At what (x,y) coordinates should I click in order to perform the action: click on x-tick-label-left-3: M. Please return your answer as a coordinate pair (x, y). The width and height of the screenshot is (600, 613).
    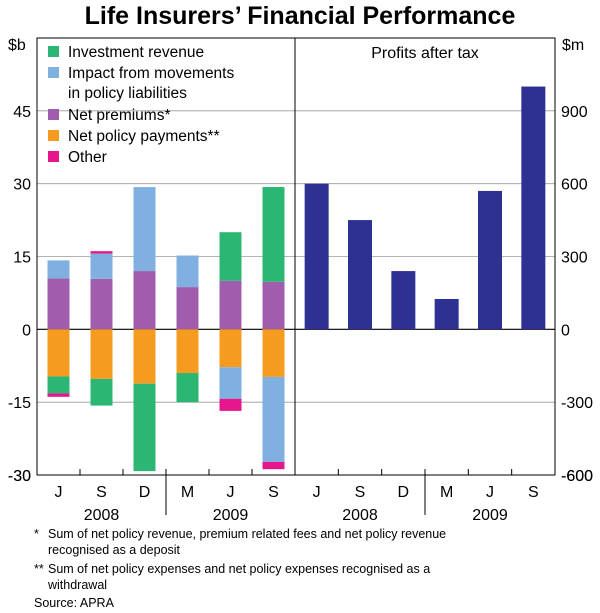
    Looking at the image, I should click on (187, 492).